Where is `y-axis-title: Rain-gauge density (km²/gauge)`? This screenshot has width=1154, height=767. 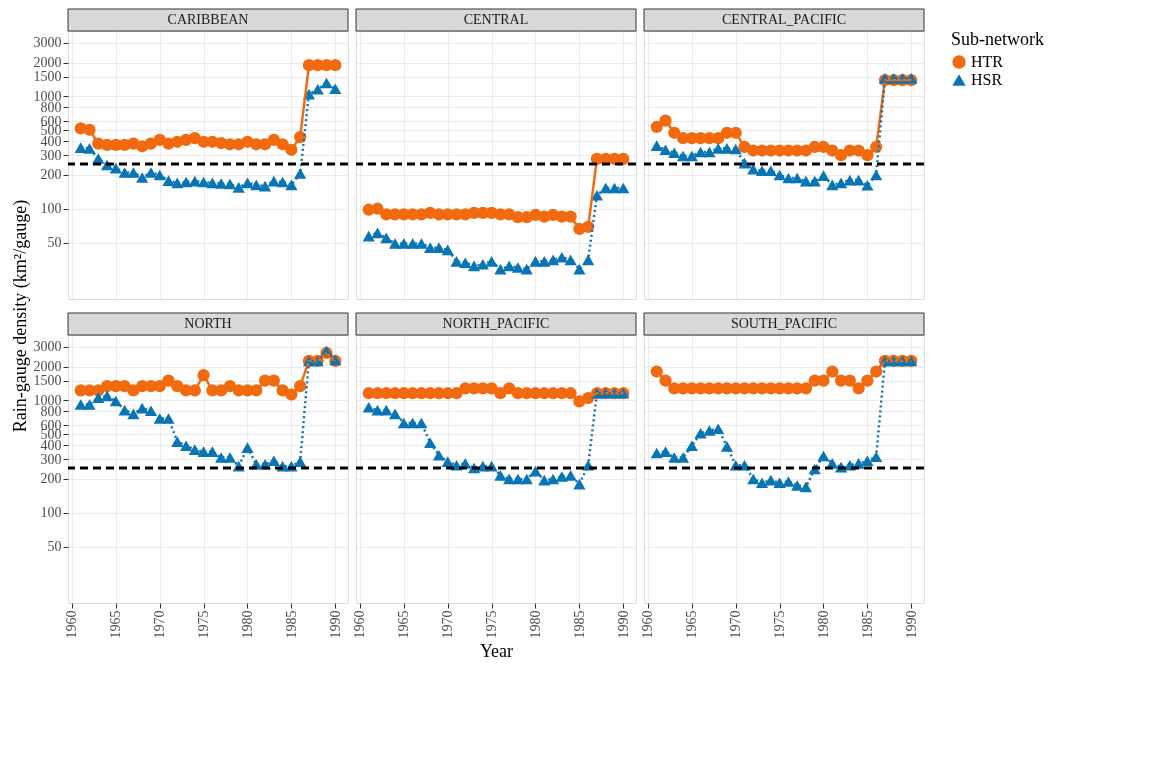 y-axis-title: Rain-gauge density (km²/gauge) is located at coordinates (20, 316).